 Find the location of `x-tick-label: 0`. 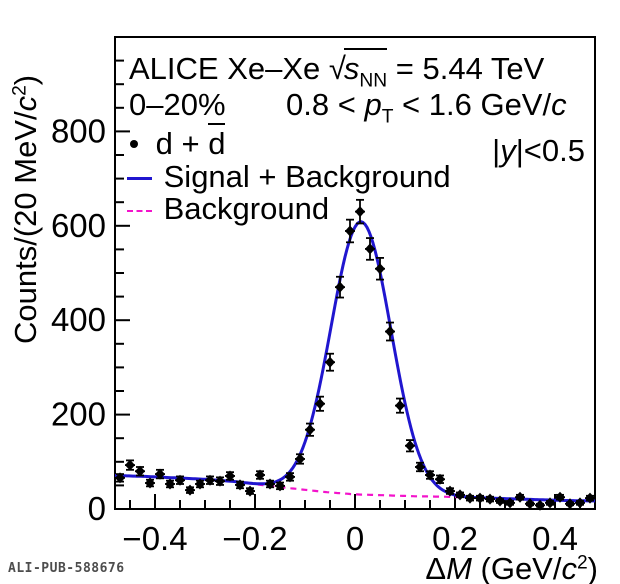

x-tick-label: 0 is located at coordinates (355, 538).